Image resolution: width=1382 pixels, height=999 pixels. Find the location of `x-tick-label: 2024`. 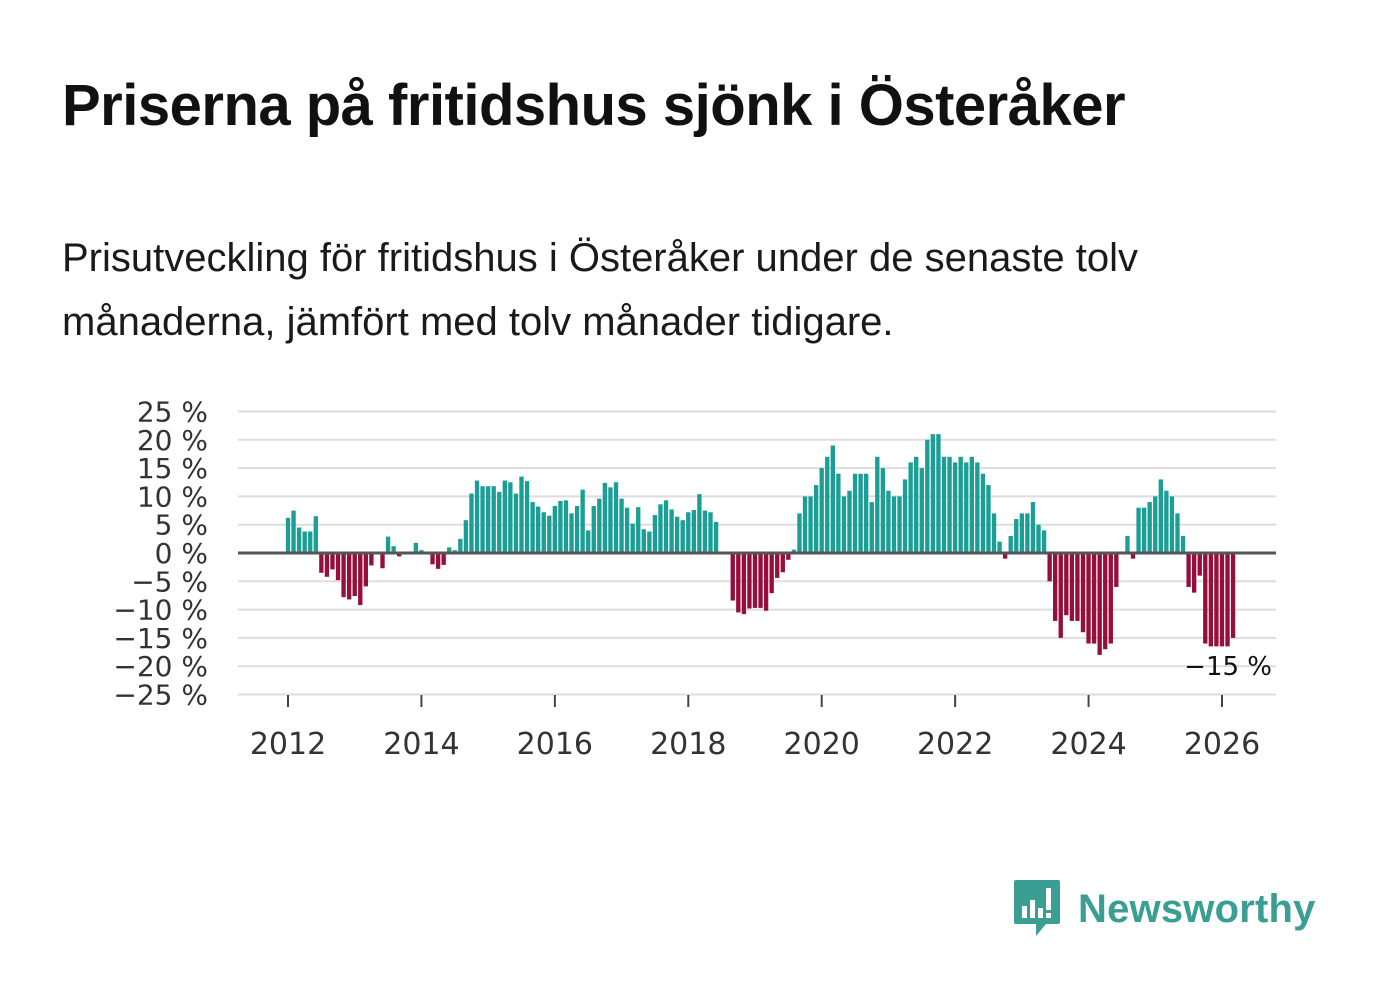

x-tick-label: 2024 is located at coordinates (1088, 744).